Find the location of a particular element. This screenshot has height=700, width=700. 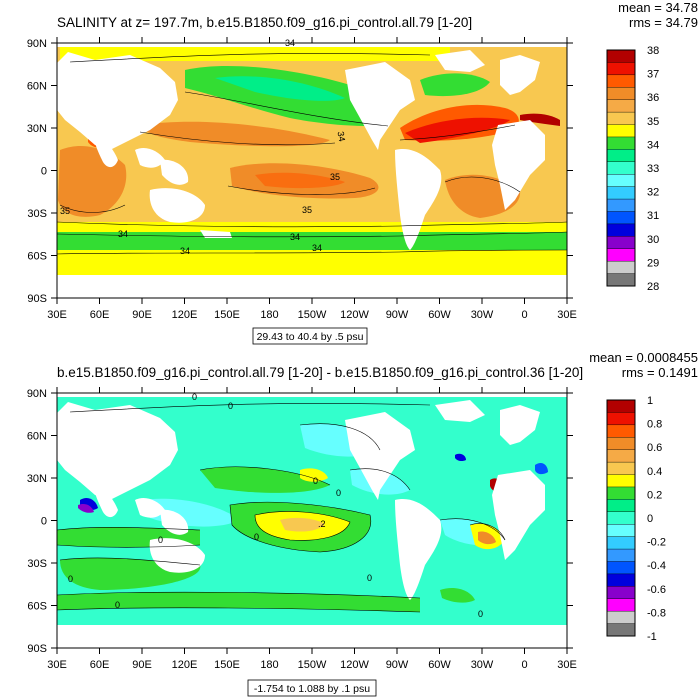

bottom-colorbar: 1 0.8 0.6 0.4 0.2 0 -0.2 -0.4 -0.6 -0.8 -1 is located at coordinates (636, 519).